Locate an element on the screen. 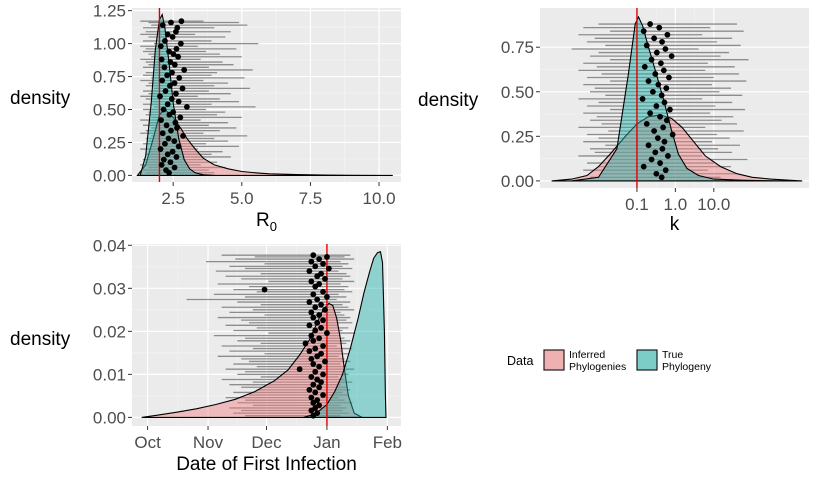 The height and width of the screenshot is (485, 816). density-area-true is located at coordinates (177, 94).